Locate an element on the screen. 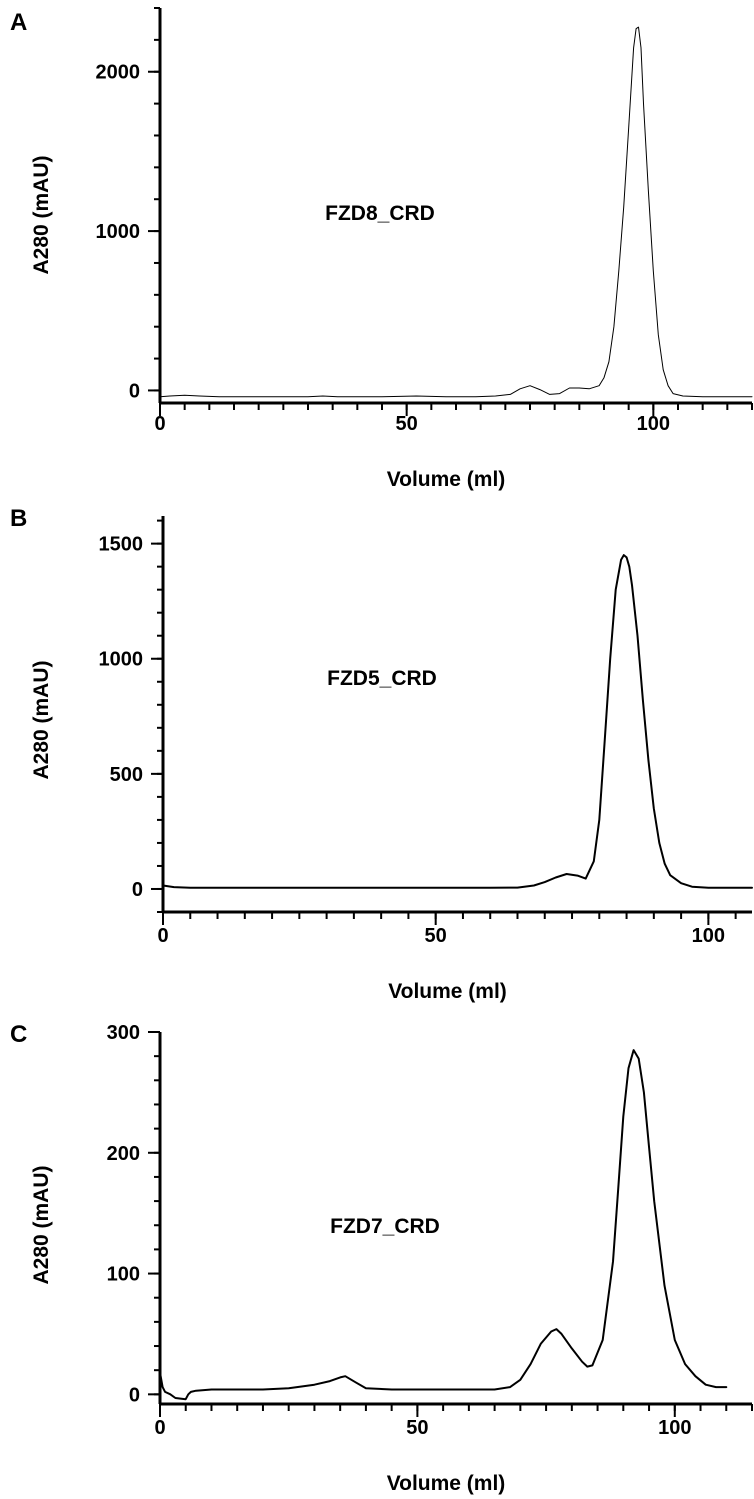 This screenshot has height=1499, width=754. y-tick-label: 100 is located at coordinates (123, 1275).